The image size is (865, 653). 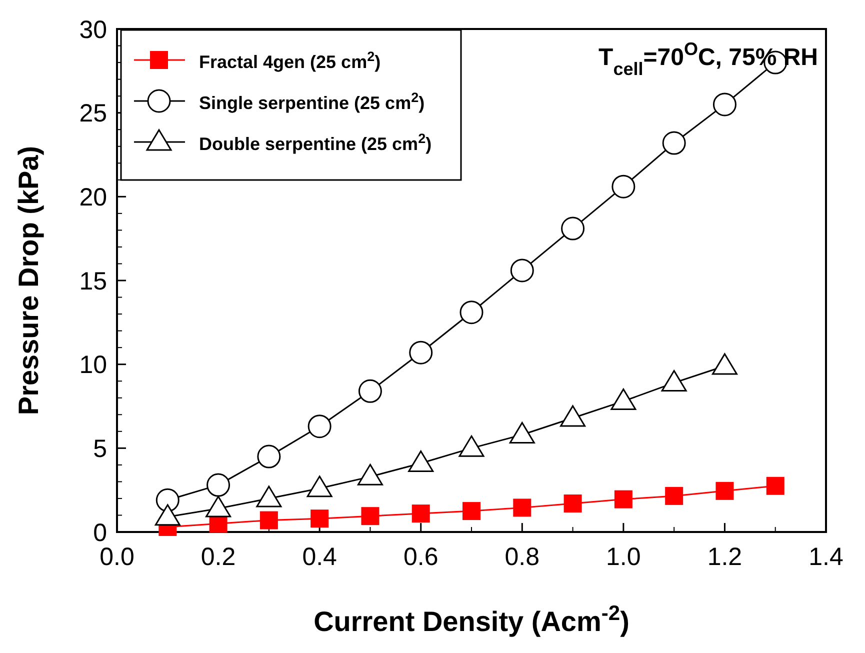 What do you see at coordinates (93, 30) in the screenshot?
I see `y-tick-label: 30` at bounding box center [93, 30].